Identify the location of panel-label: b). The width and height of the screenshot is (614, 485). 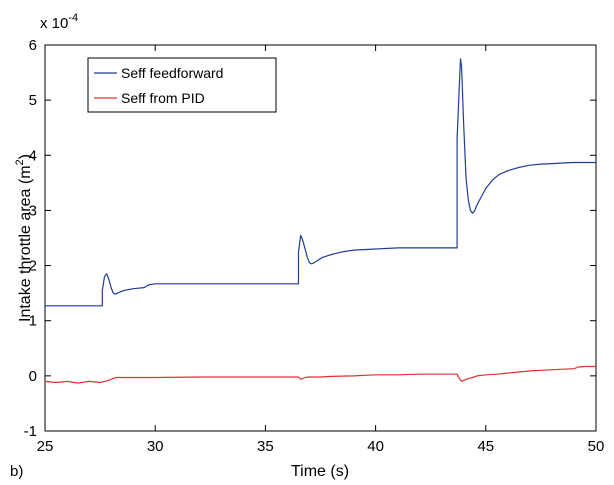
(16, 471).